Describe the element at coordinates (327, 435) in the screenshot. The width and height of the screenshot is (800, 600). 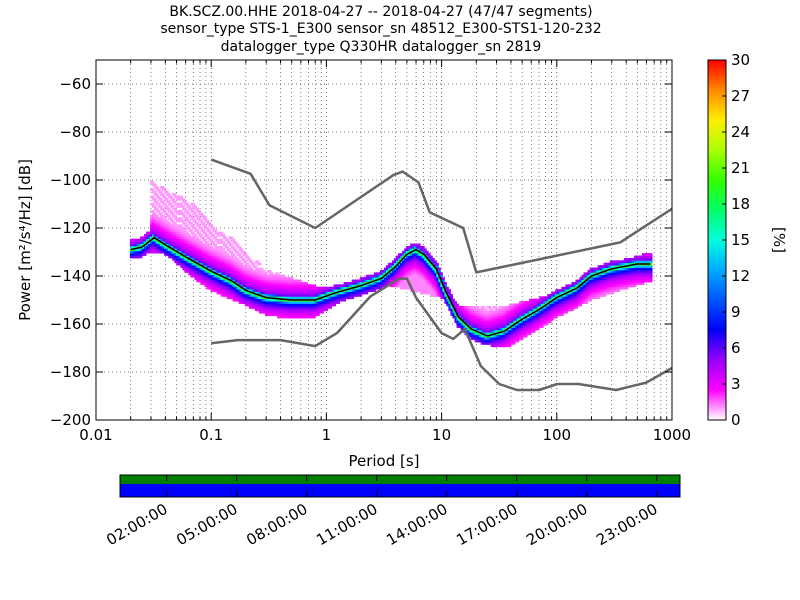
I see `x-tick-label: 1` at that location.